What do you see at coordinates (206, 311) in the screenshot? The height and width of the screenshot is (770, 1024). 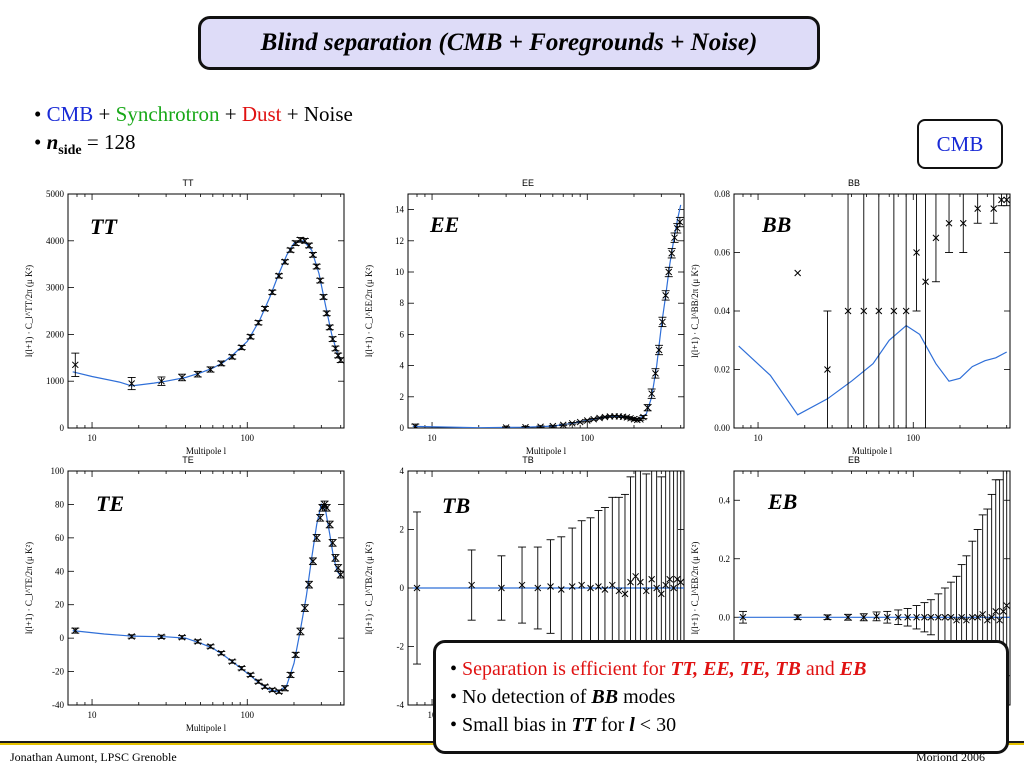 I see `tt-plot-frame` at bounding box center [206, 311].